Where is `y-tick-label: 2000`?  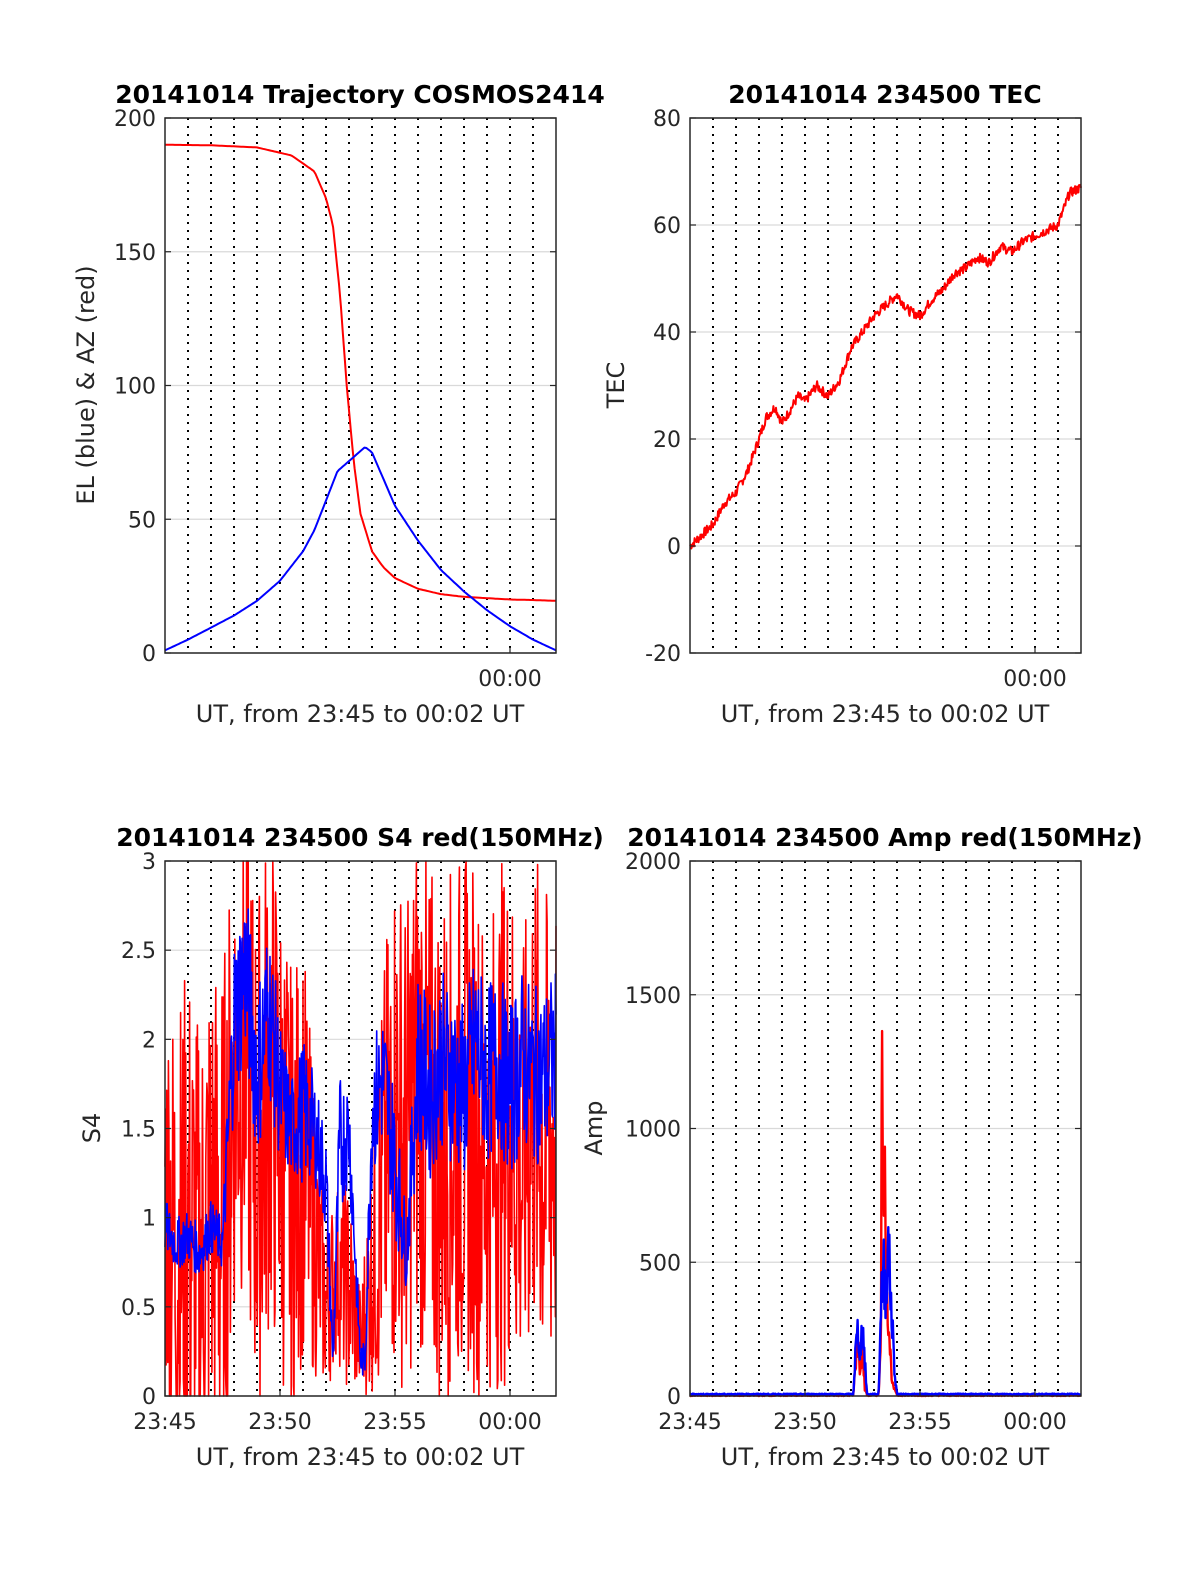 y-tick-label: 2000 is located at coordinates (653, 862).